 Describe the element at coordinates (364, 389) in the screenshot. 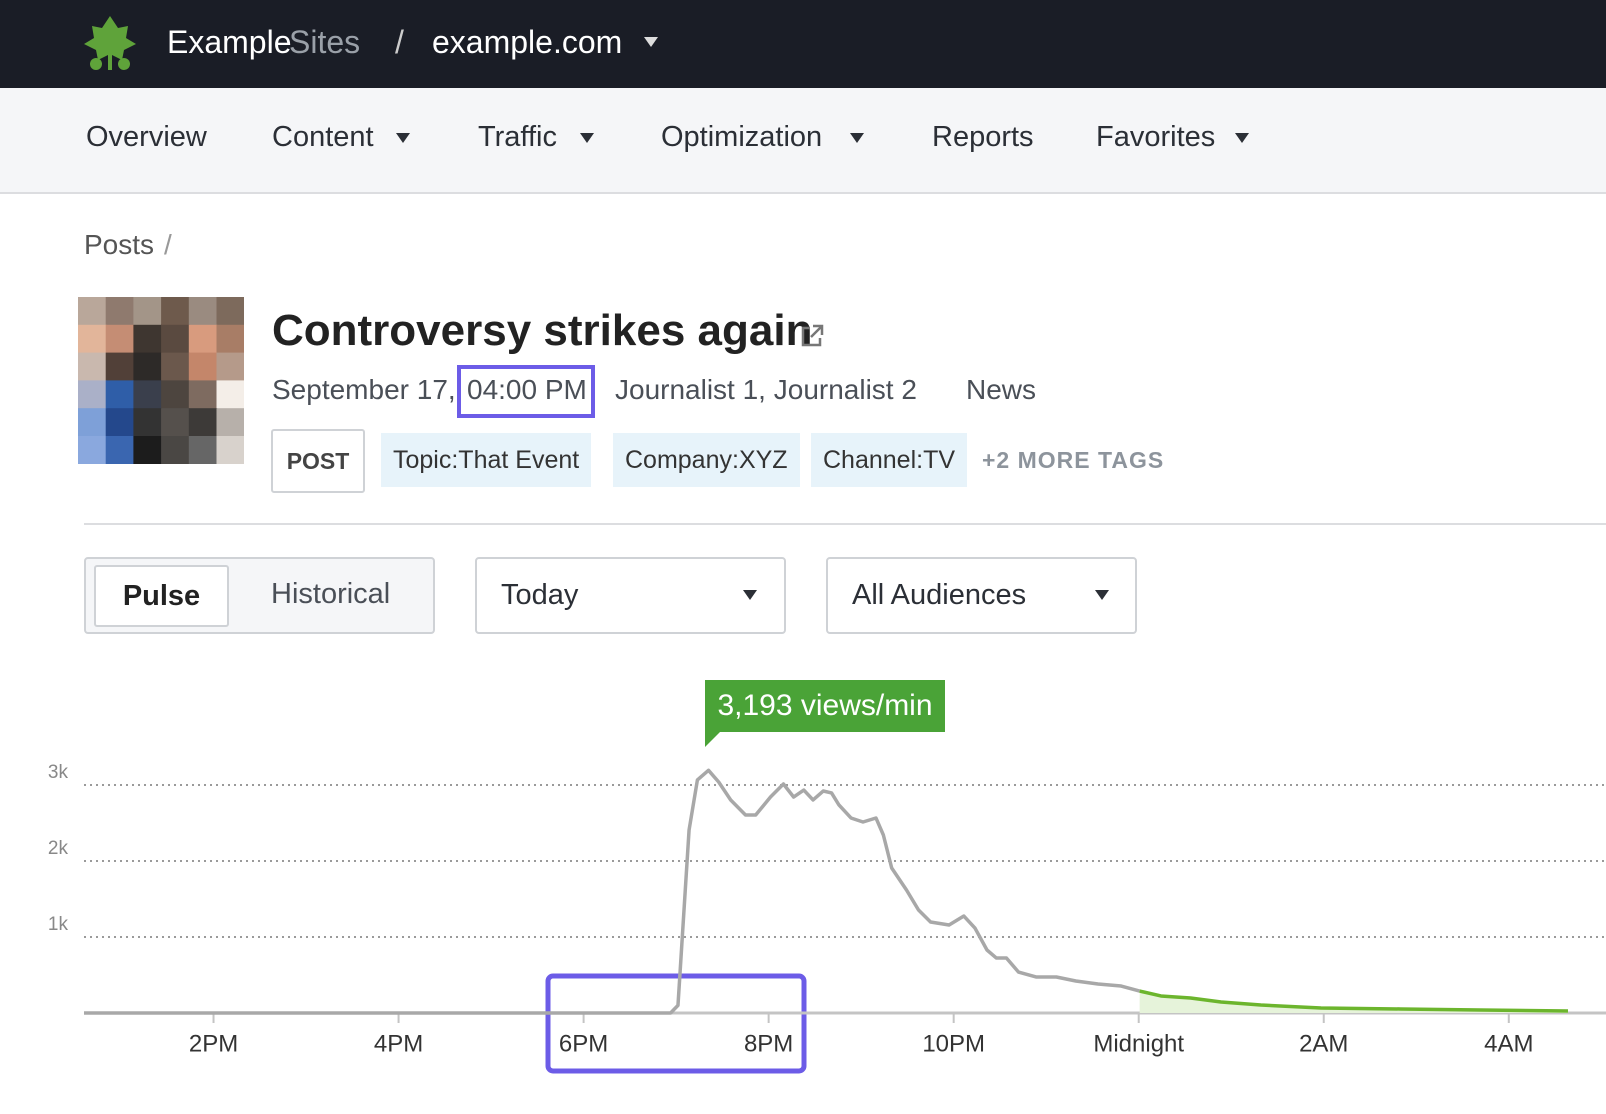

I see `post-date: September 17,` at that location.